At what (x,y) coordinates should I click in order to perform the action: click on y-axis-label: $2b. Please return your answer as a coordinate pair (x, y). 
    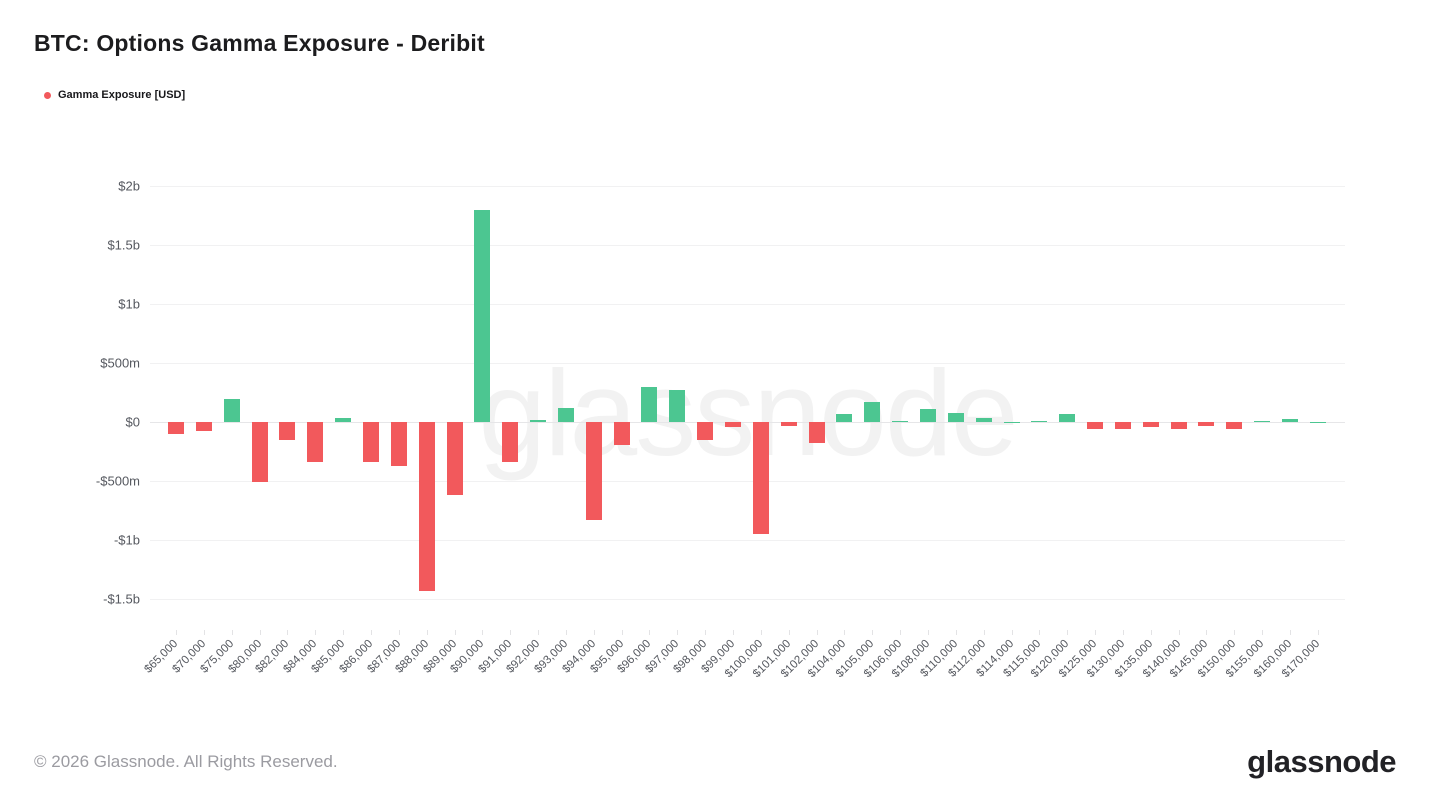
    Looking at the image, I should click on (129, 186).